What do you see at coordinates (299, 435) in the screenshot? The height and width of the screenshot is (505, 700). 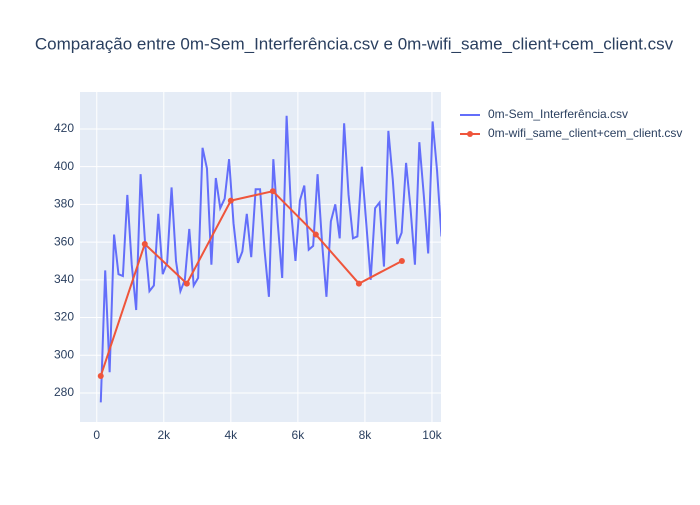 I see `x-tick-label: 6k` at bounding box center [299, 435].